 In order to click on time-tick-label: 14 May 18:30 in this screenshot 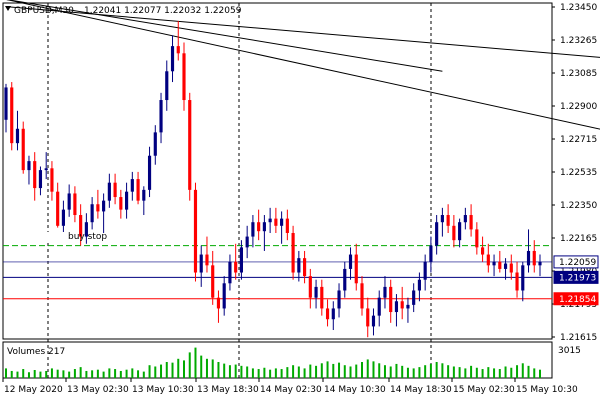, I will do `click(421, 390)`.